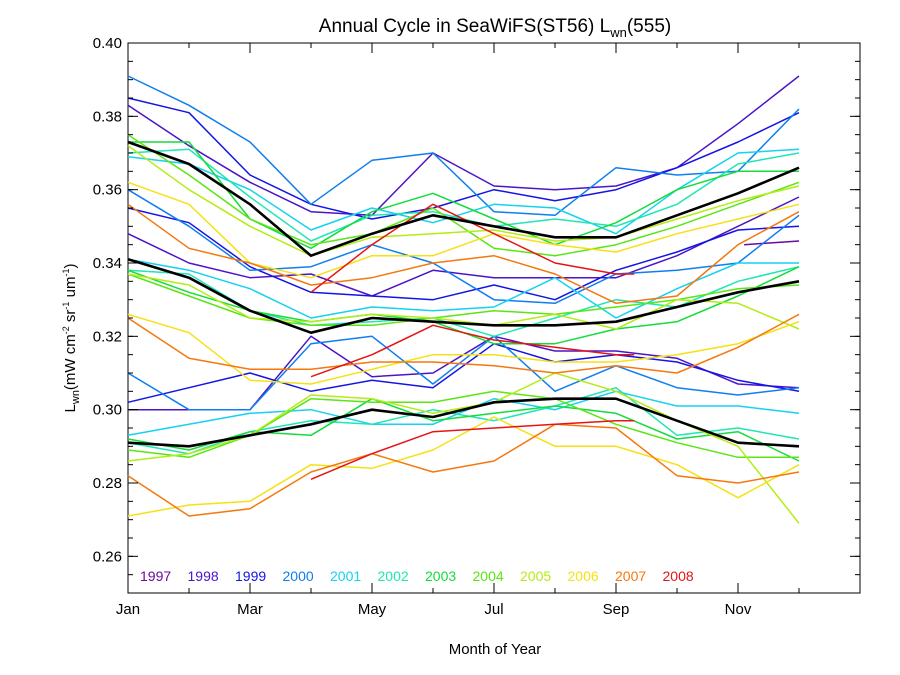  Describe the element at coordinates (70, 318) in the screenshot. I see `y-unit-part: sr` at that location.